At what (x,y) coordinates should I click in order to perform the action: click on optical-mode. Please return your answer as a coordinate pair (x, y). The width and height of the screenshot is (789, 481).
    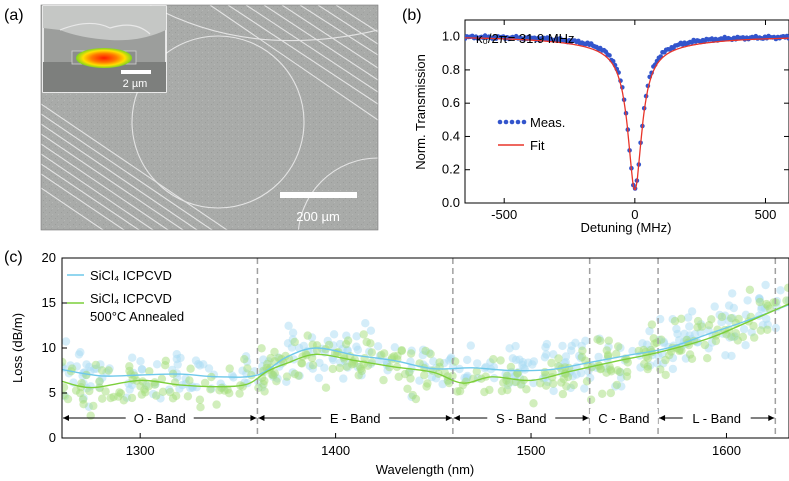
    Looking at the image, I should click on (104, 58).